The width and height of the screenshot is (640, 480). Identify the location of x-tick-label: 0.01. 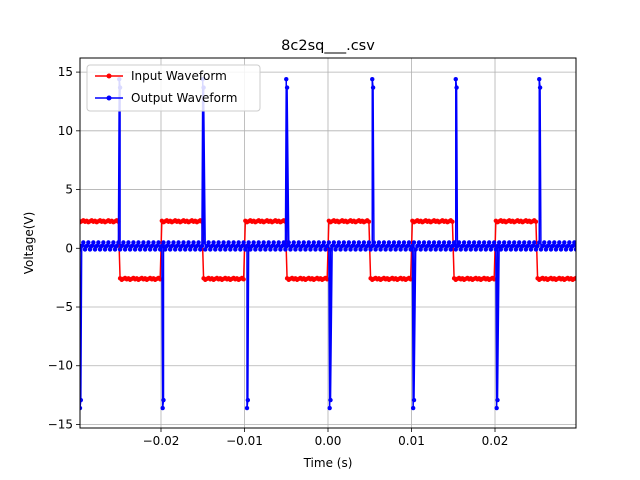
(411, 441).